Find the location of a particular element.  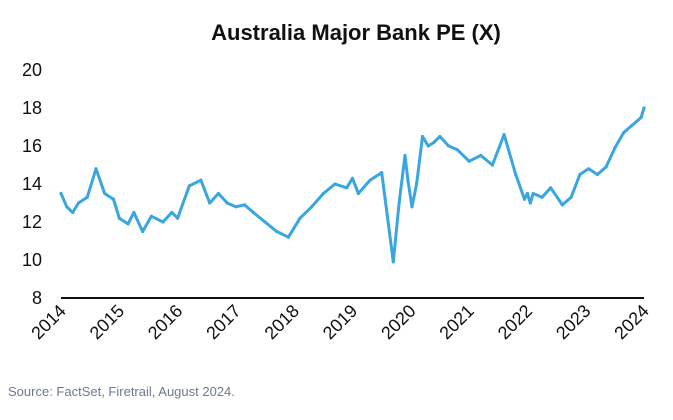

chart-title: Australia Major Bank PE (X) is located at coordinates (356, 32).